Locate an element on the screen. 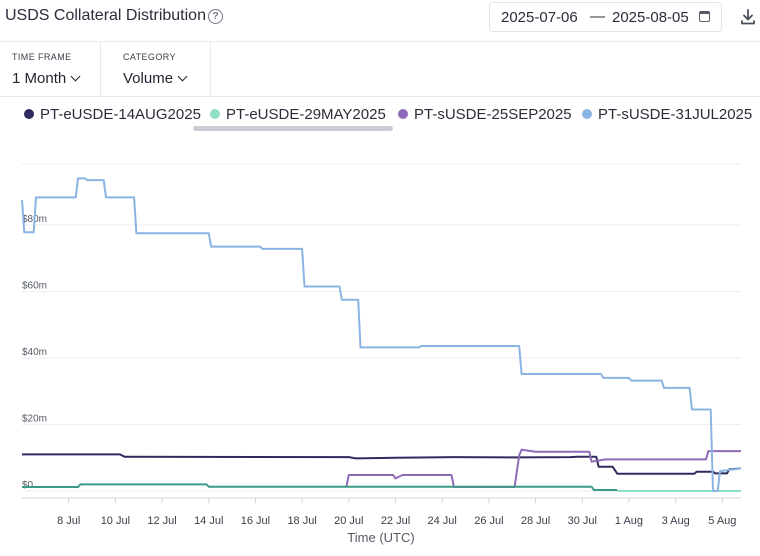 This screenshot has width=760, height=556. legend-scrollbar is located at coordinates (293, 128).